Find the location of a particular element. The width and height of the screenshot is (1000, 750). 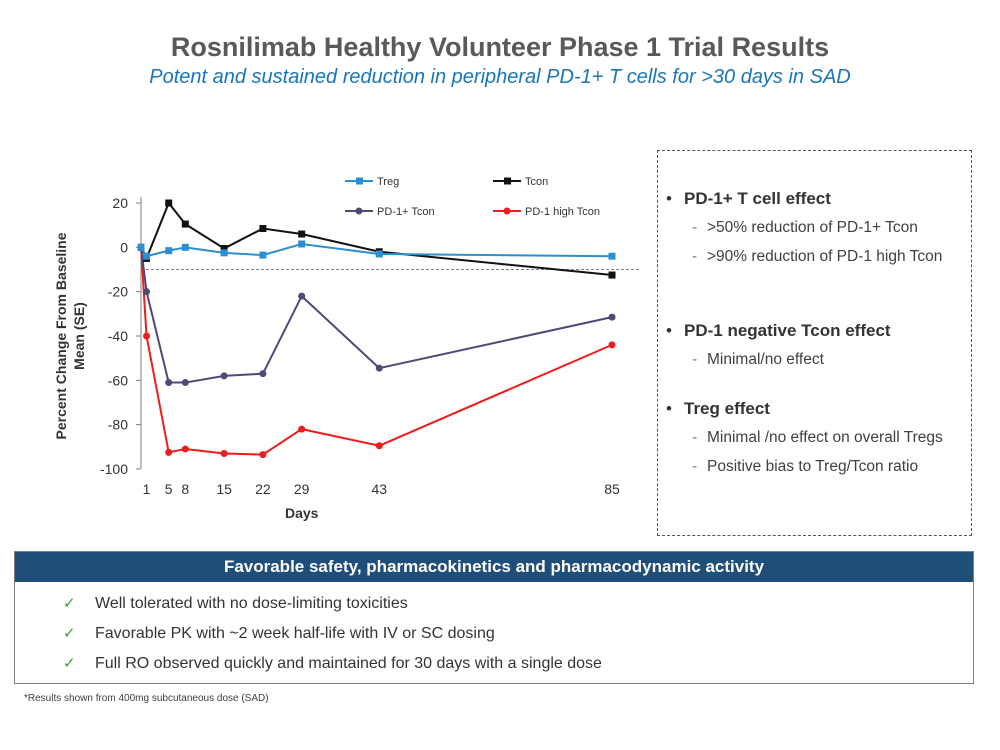

y-axis-label: Percent Change From Baseline is located at coordinates (61, 335).